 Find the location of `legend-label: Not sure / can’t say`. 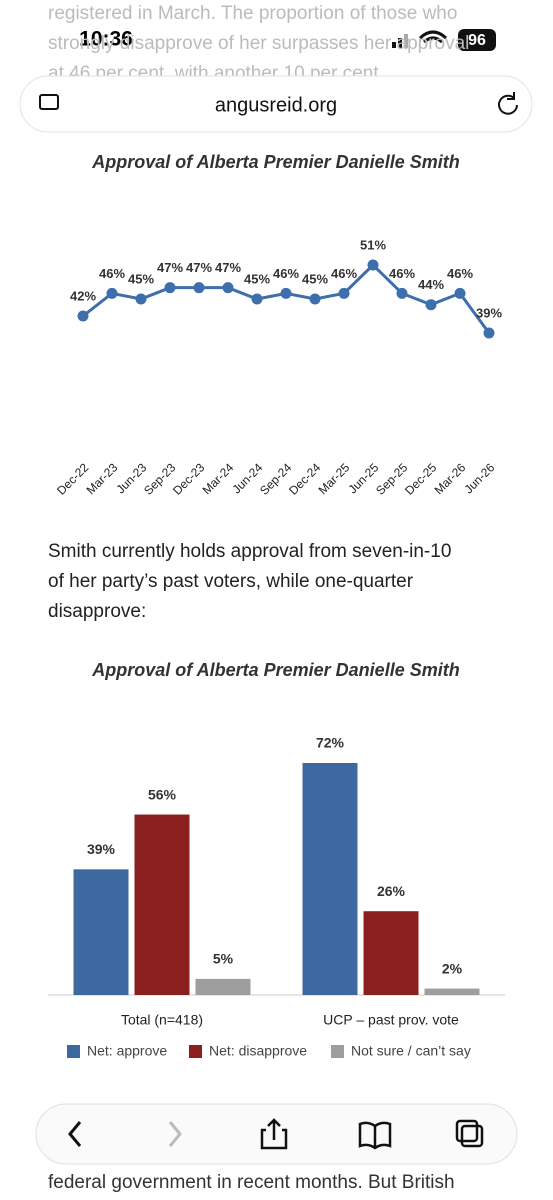

legend-label: Not sure / can’t say is located at coordinates (411, 1051).